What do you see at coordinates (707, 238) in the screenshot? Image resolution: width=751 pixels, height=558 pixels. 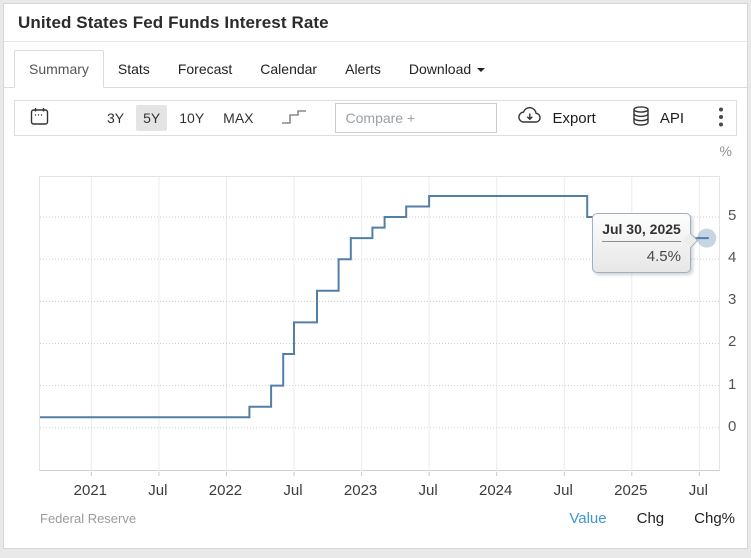 I see `last-value-marker` at bounding box center [707, 238].